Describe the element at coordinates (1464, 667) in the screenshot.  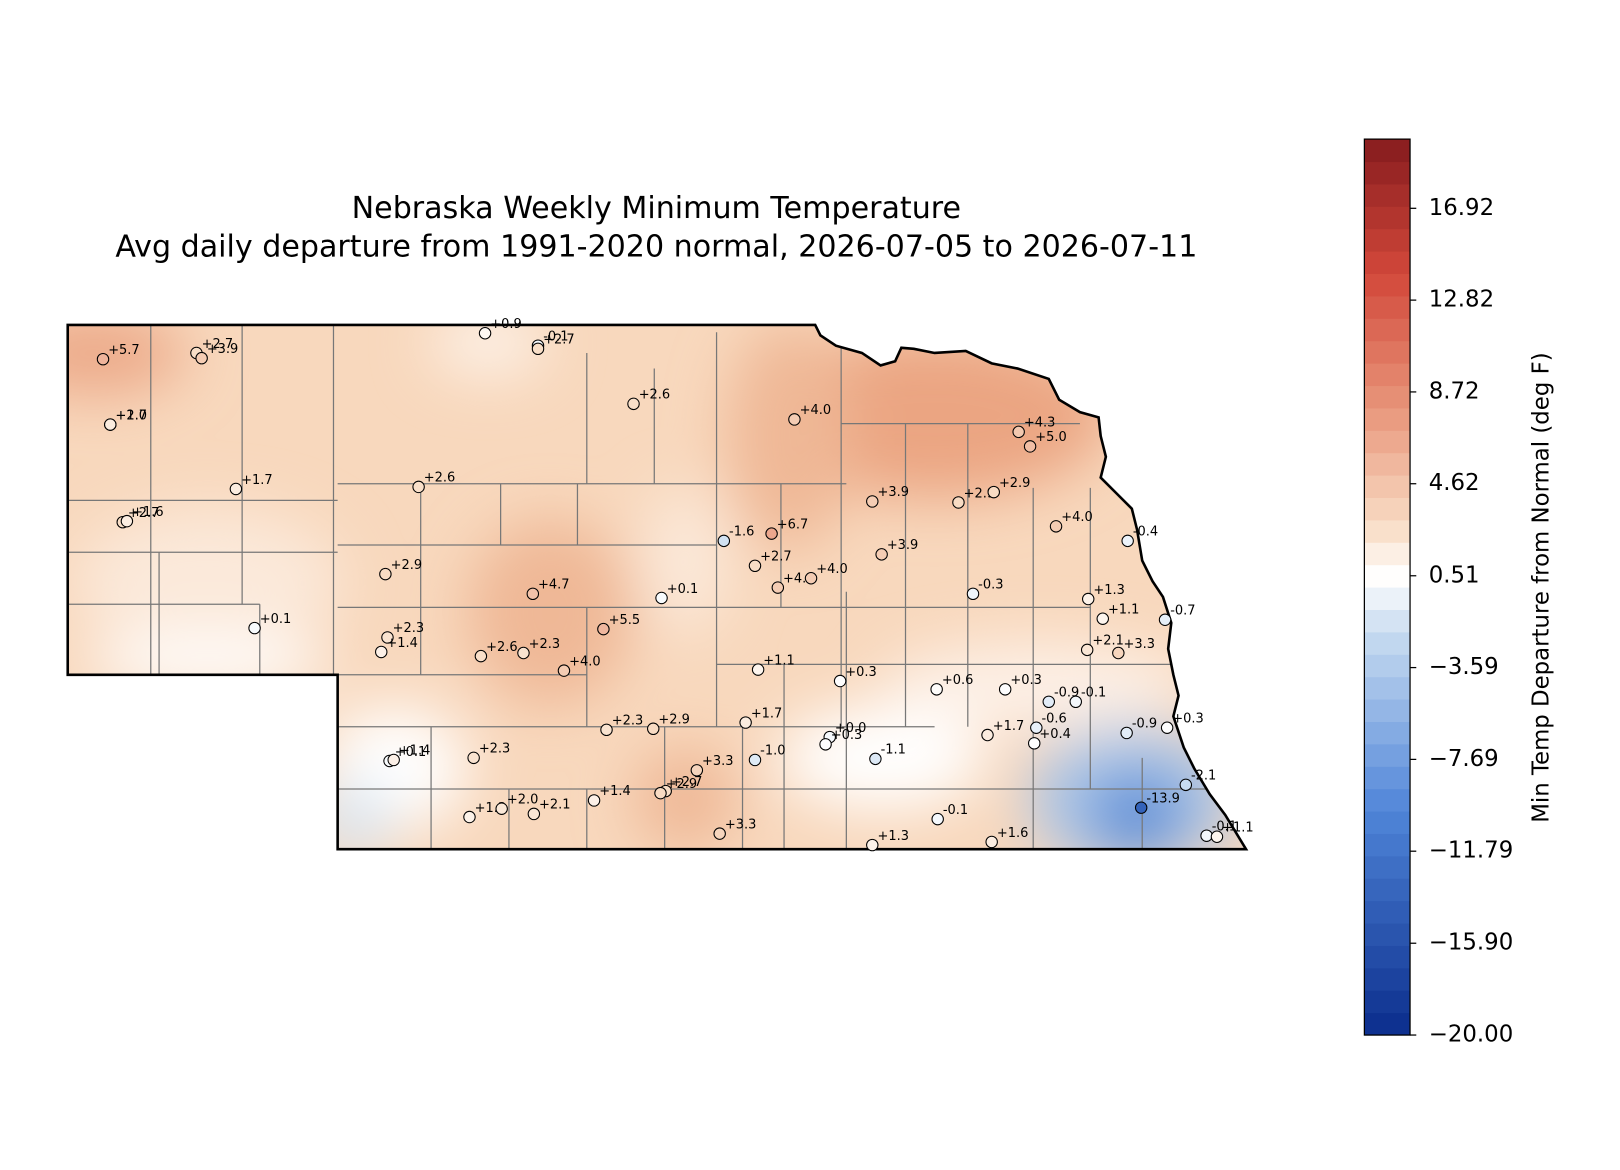
I see `colorbar-tick-label: −3.59` at that location.